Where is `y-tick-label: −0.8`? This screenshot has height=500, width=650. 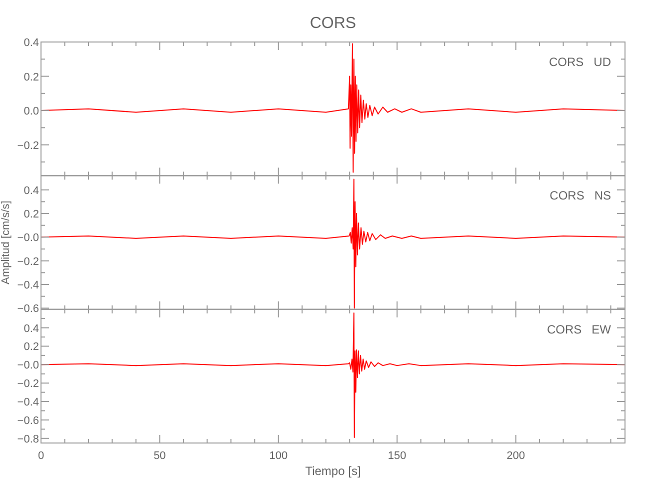
y-tick-label: −0.8 is located at coordinates (28, 439).